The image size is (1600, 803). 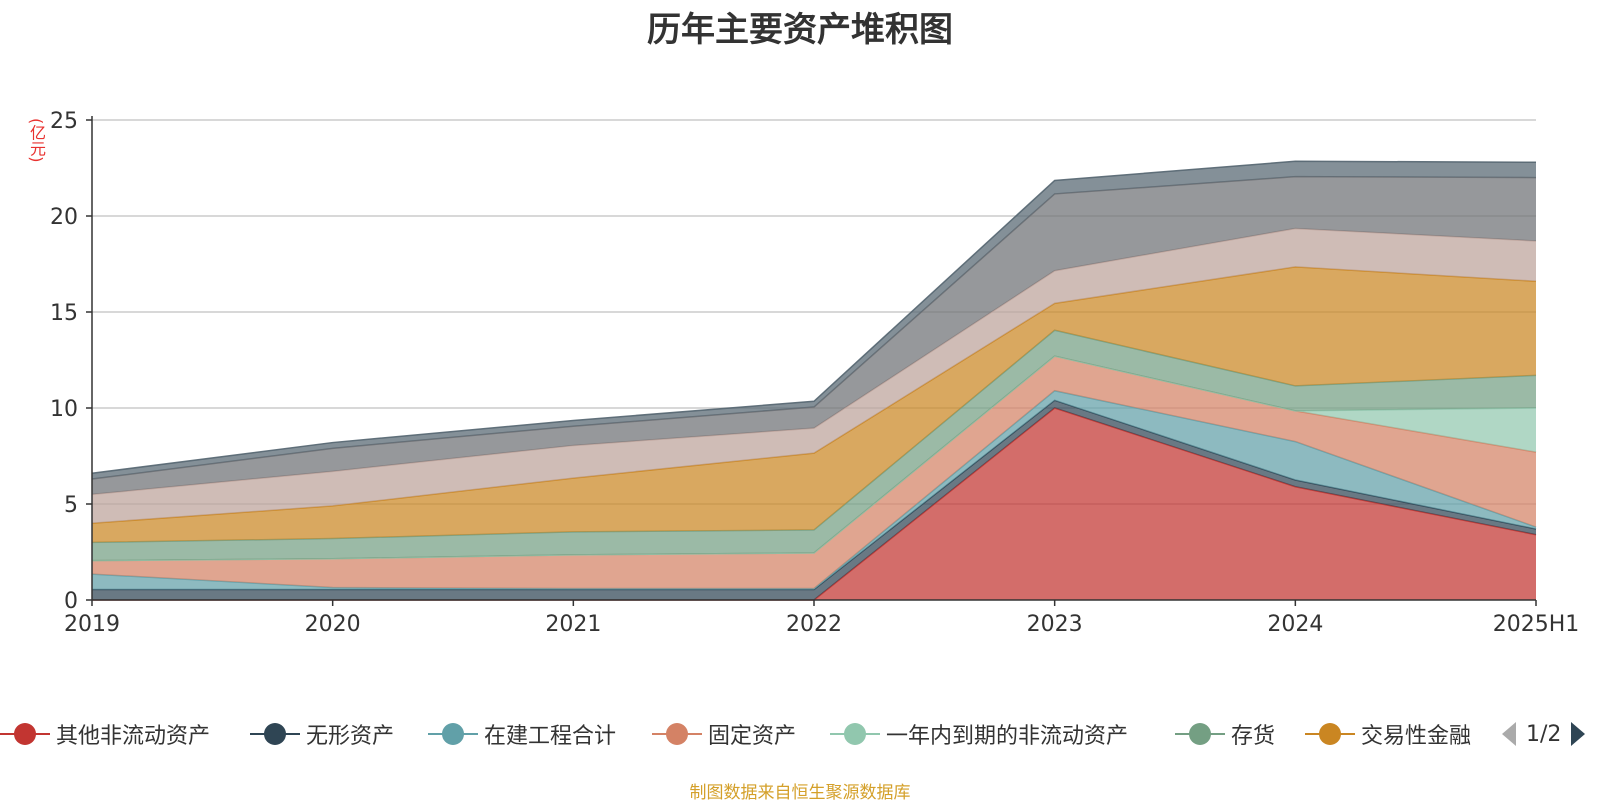 What do you see at coordinates (71, 505) in the screenshot?
I see `y-tick-label: 5` at bounding box center [71, 505].